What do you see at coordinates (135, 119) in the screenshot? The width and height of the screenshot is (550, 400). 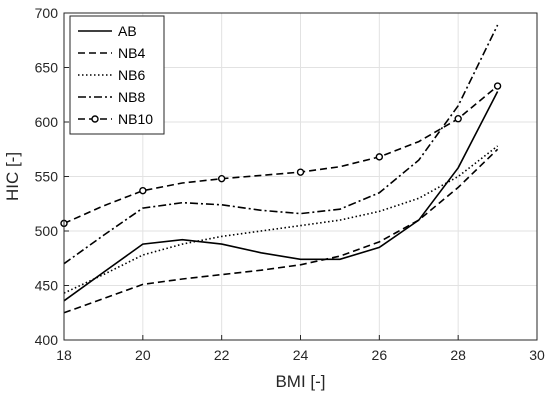 I see `legend-label-nb10: NB10` at bounding box center [135, 119].